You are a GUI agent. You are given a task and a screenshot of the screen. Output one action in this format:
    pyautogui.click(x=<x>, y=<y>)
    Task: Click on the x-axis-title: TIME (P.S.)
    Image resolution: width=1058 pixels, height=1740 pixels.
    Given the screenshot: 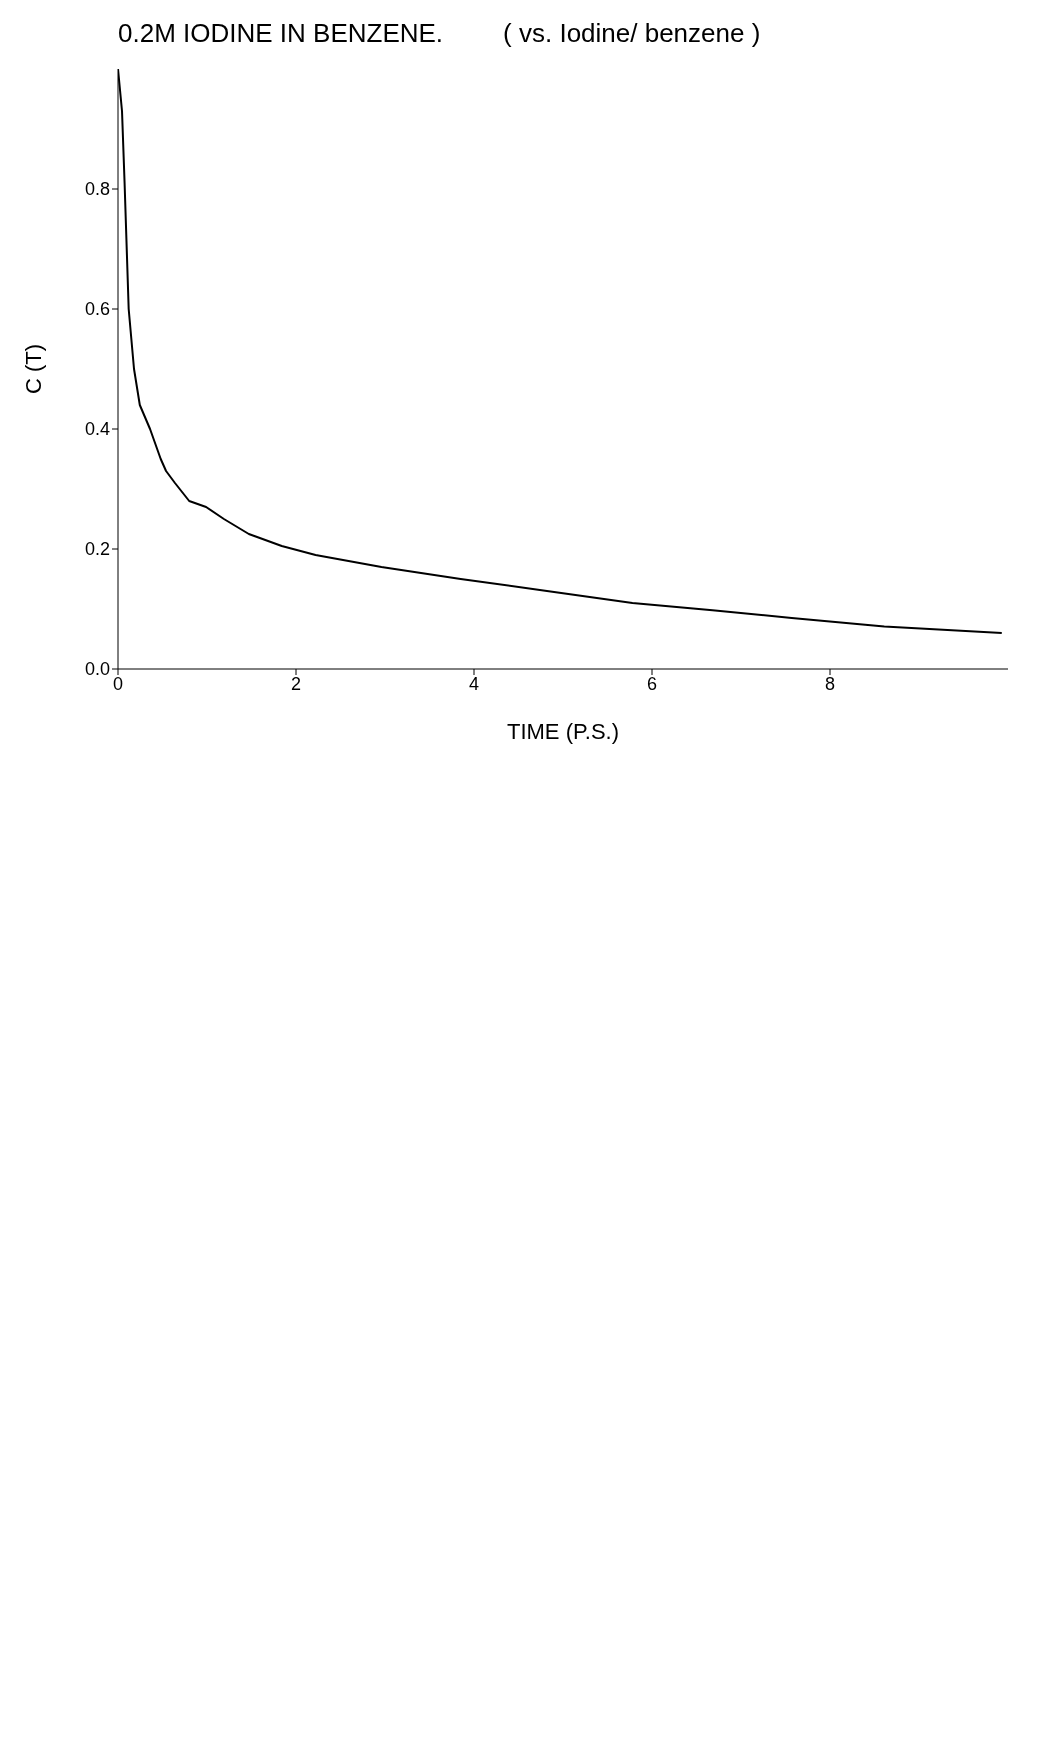 What is the action you would take?
    pyautogui.click(x=563, y=731)
    